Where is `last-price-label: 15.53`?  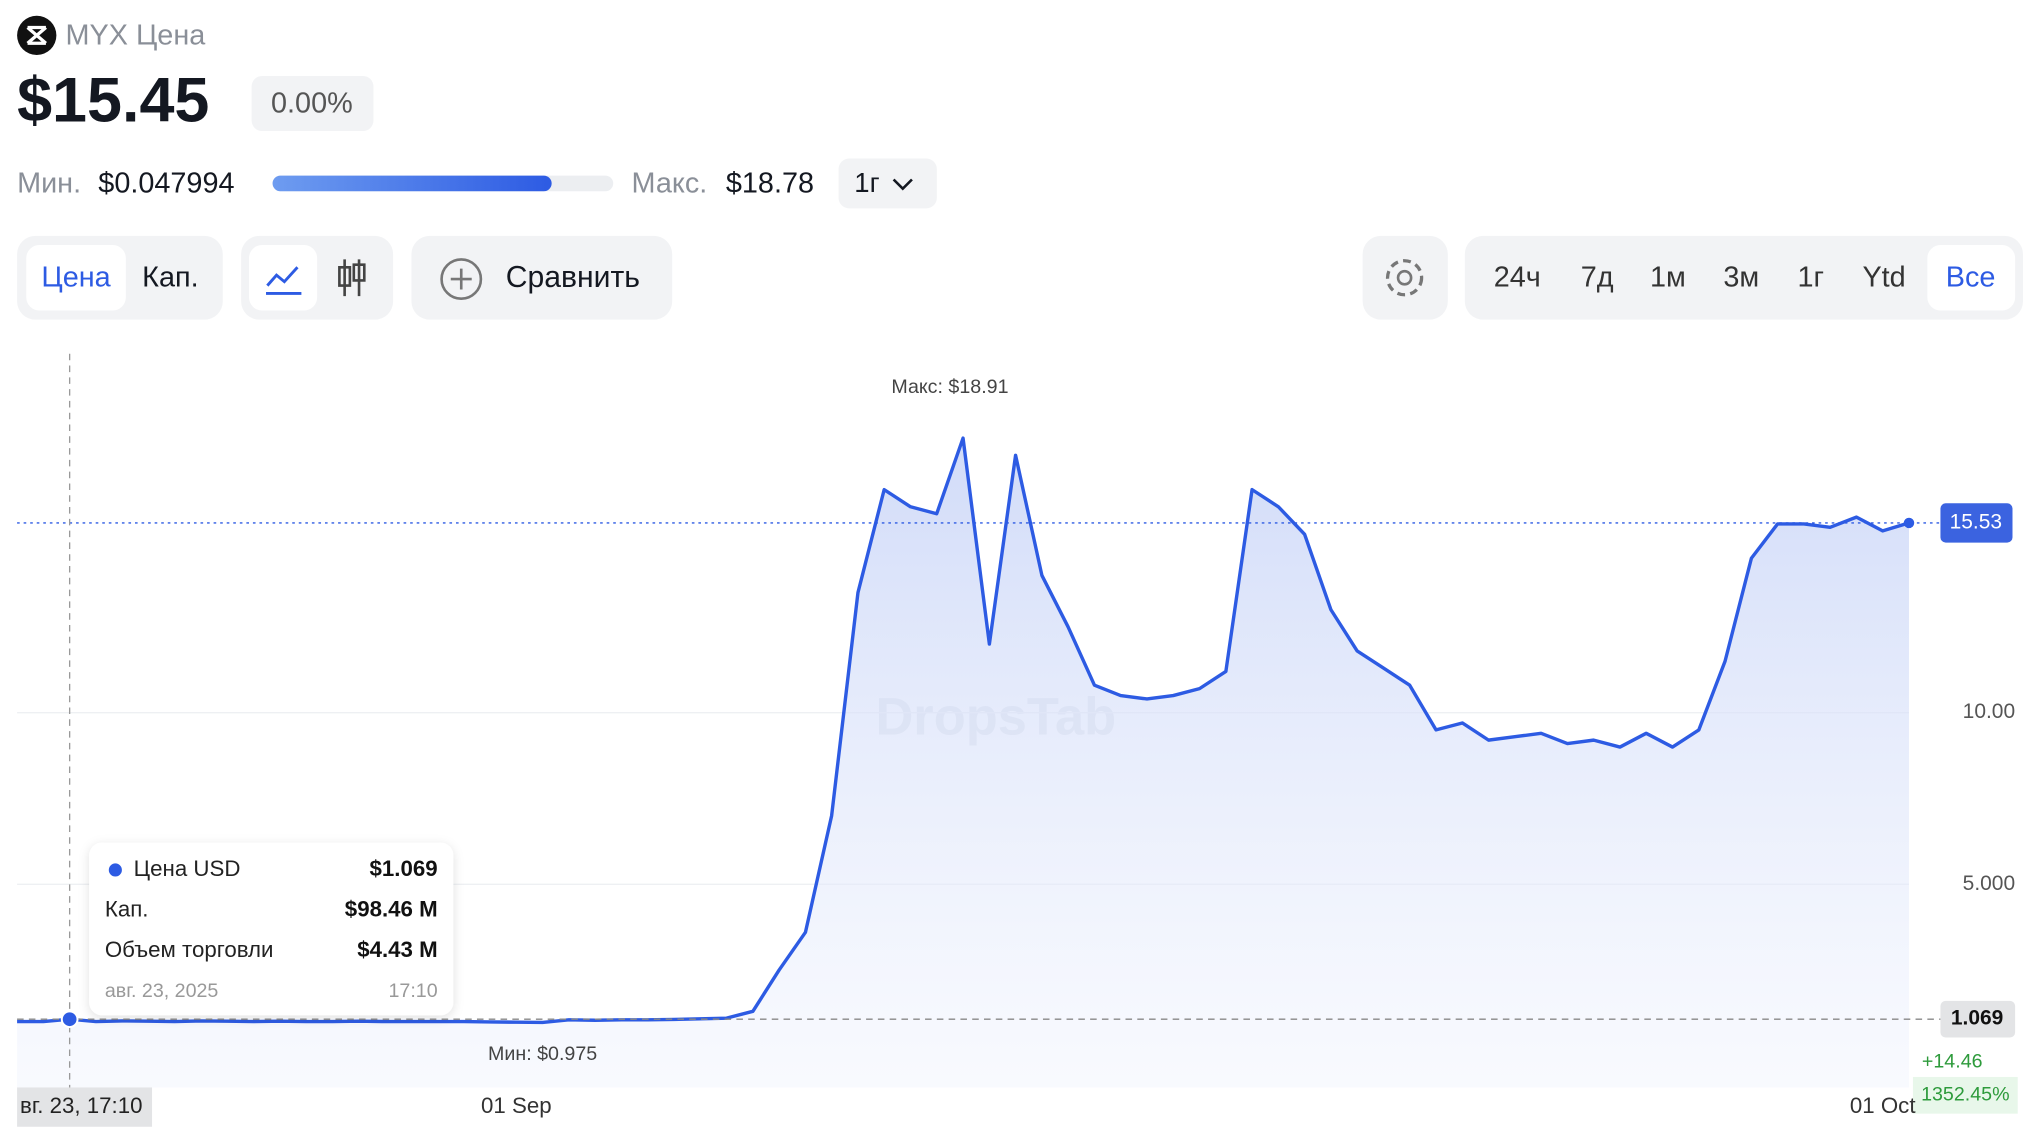
last-price-label: 15.53 is located at coordinates (1976, 521).